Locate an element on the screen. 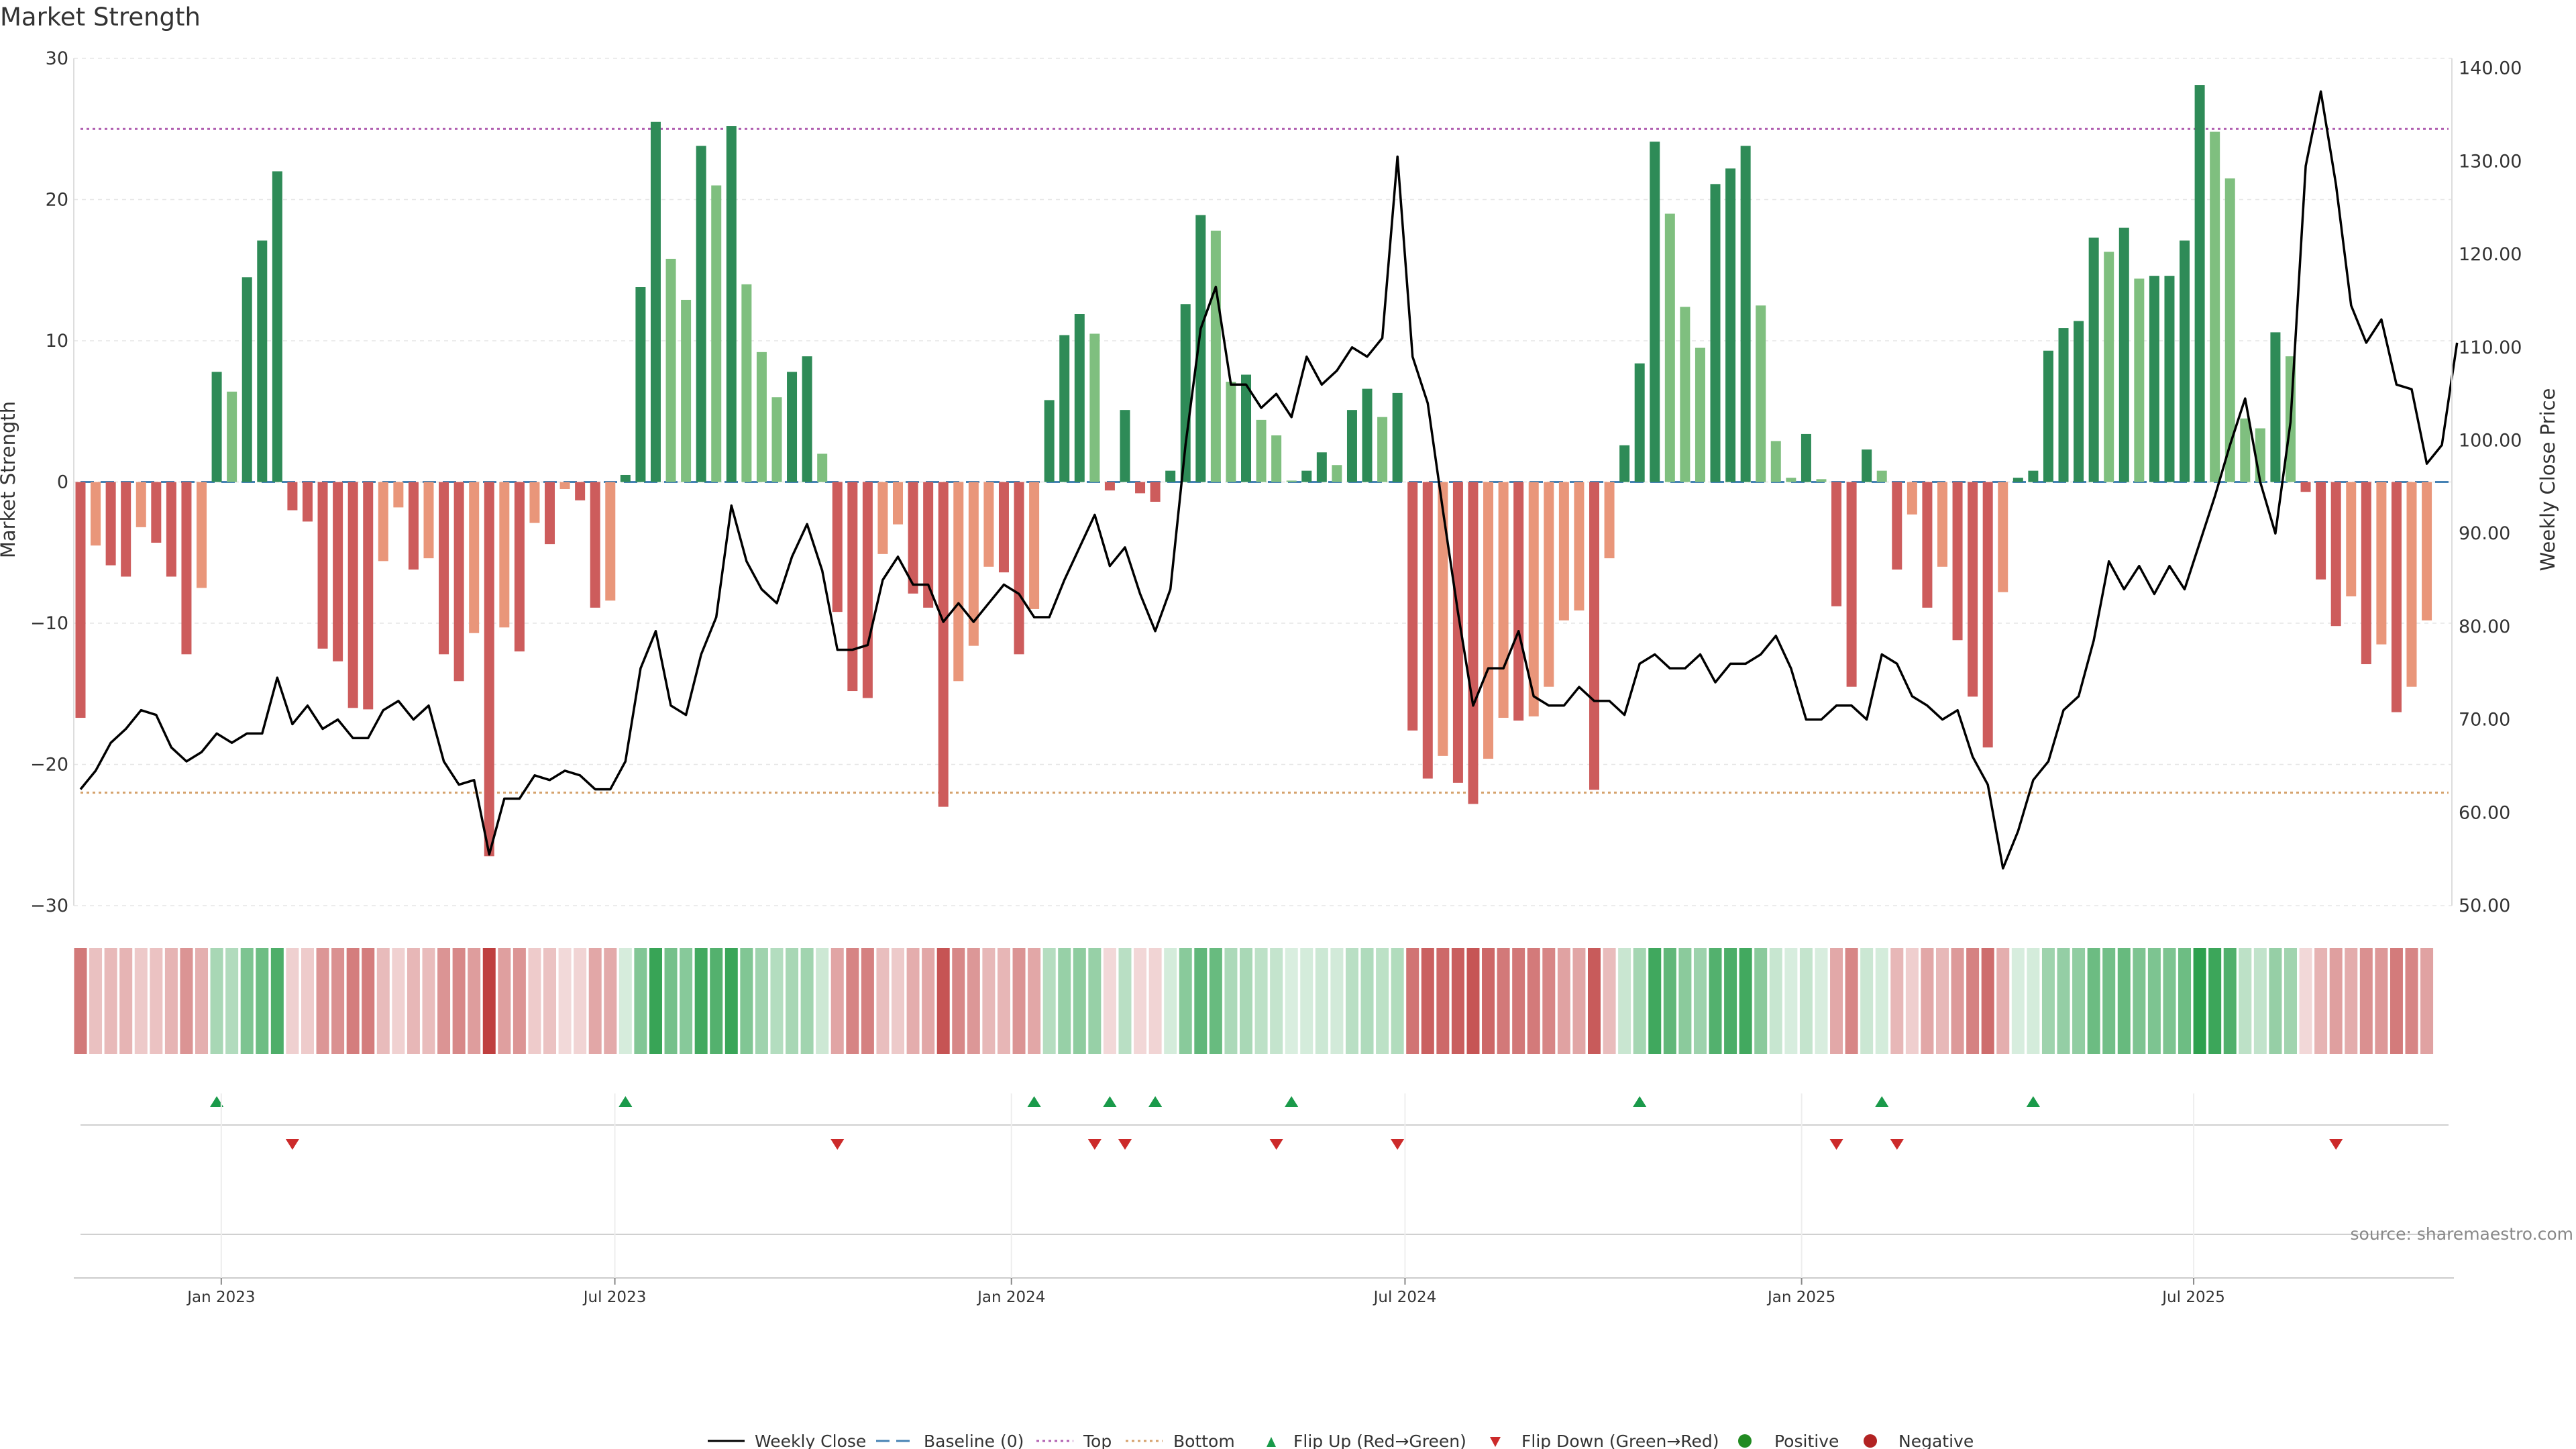 The height and width of the screenshot is (1449, 2576). y-left-tick-label: 20 is located at coordinates (57, 200).